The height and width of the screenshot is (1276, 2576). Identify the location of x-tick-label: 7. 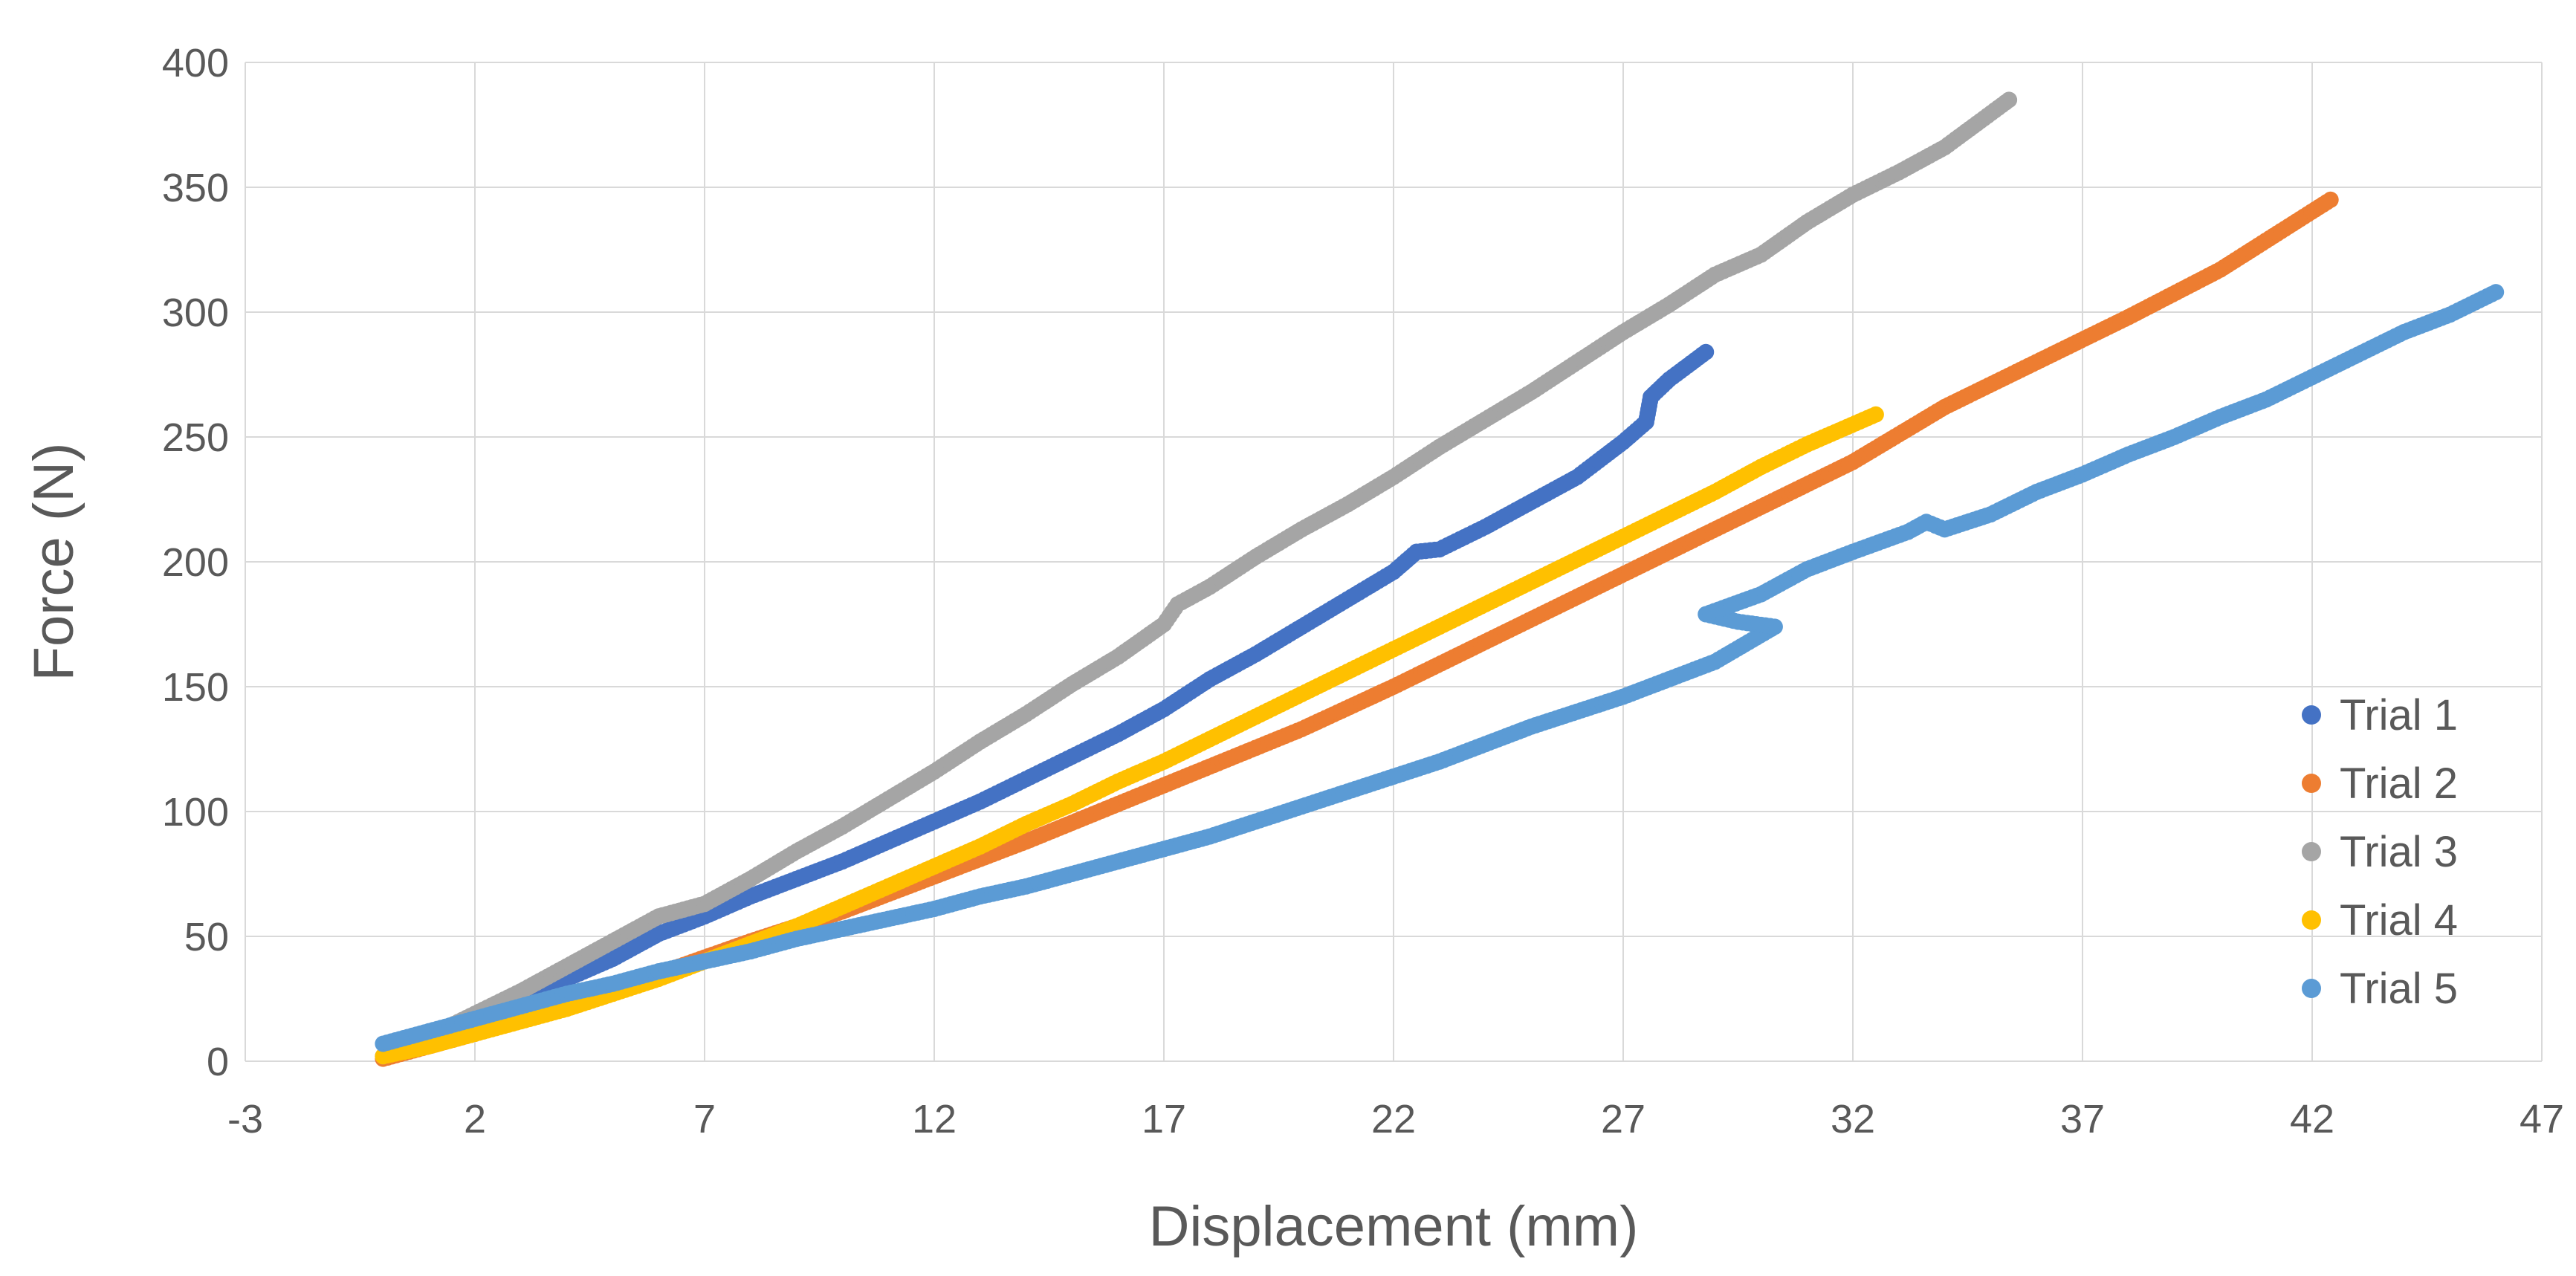
(704, 1119).